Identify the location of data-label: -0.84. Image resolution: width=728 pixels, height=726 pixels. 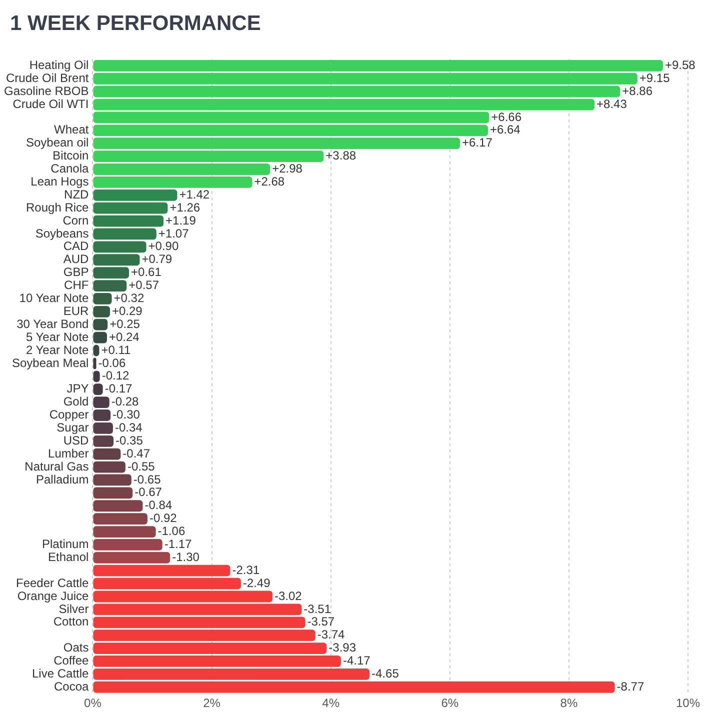
(158, 505).